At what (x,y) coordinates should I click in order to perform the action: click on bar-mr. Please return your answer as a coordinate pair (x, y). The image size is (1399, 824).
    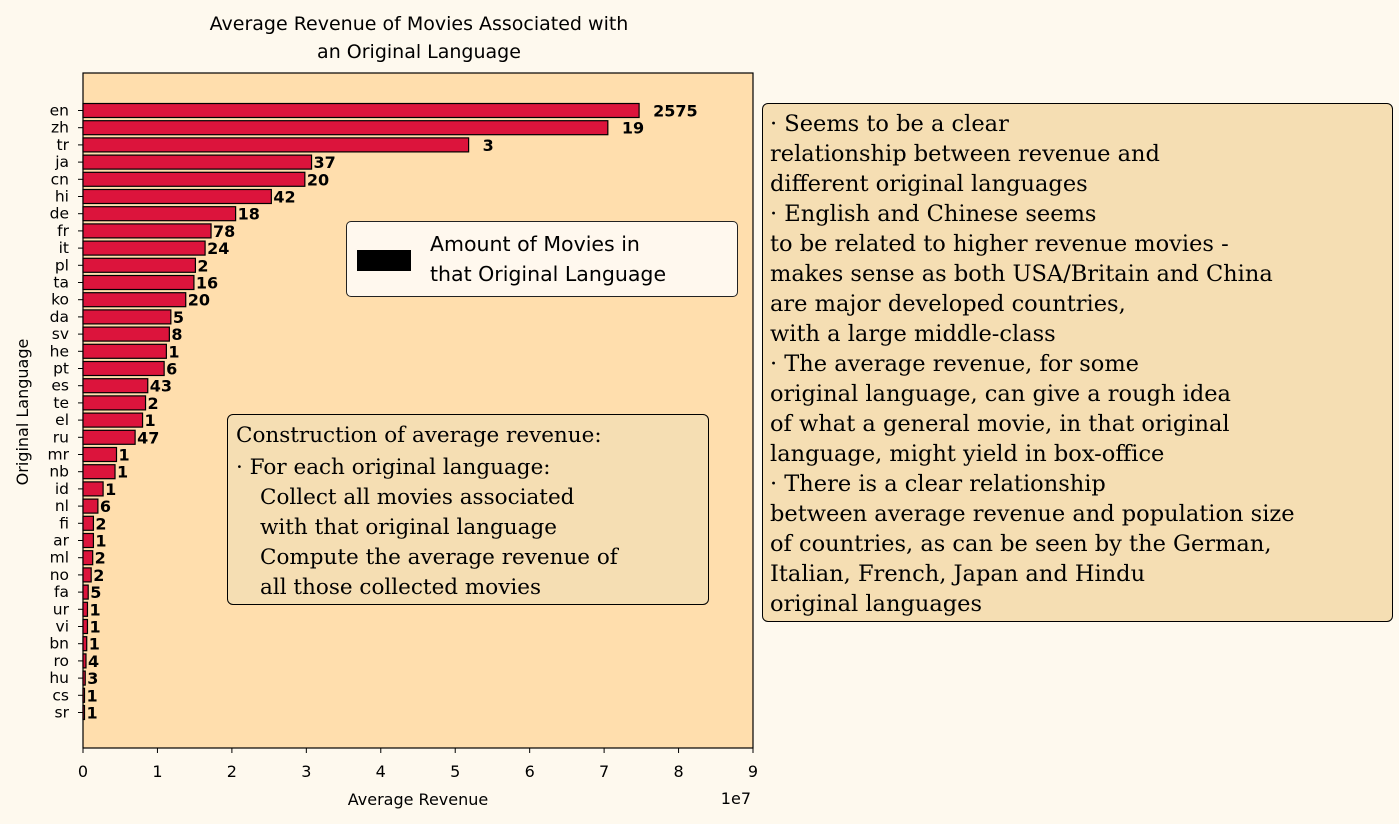
    Looking at the image, I should click on (100, 454).